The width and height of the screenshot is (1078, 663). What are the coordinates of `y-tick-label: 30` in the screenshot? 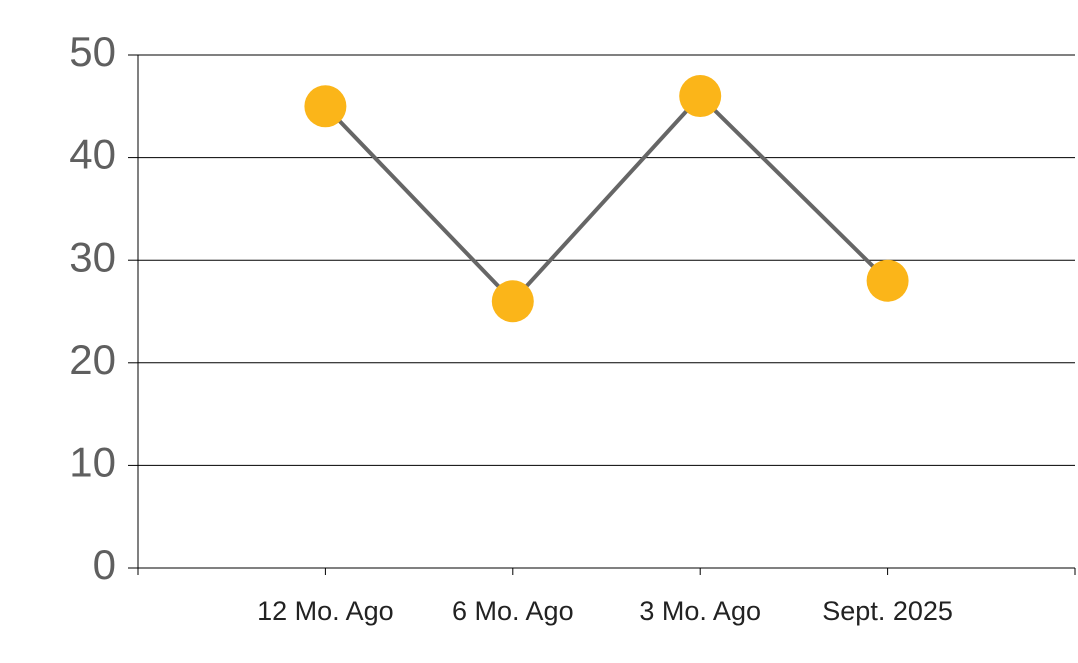 It's located at (92, 256).